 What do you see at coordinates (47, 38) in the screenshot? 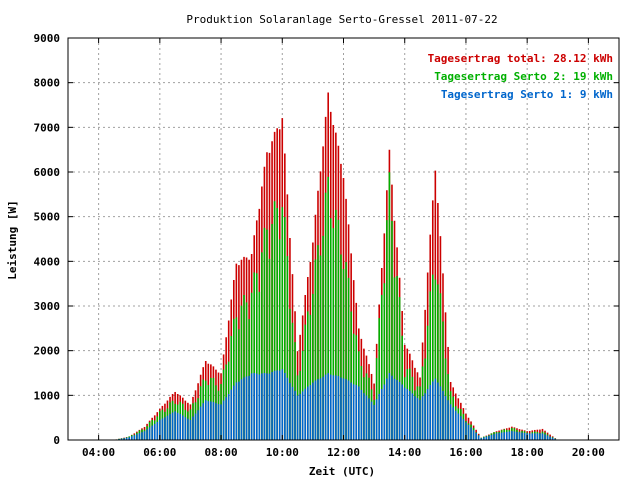
I see `y-tick-label: 9000` at bounding box center [47, 38].